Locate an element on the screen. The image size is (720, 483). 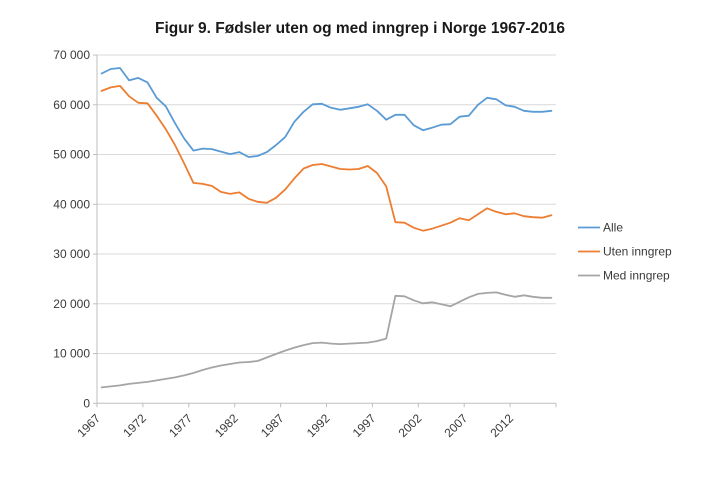
y-tick-label: 50 000 is located at coordinates (71, 155).